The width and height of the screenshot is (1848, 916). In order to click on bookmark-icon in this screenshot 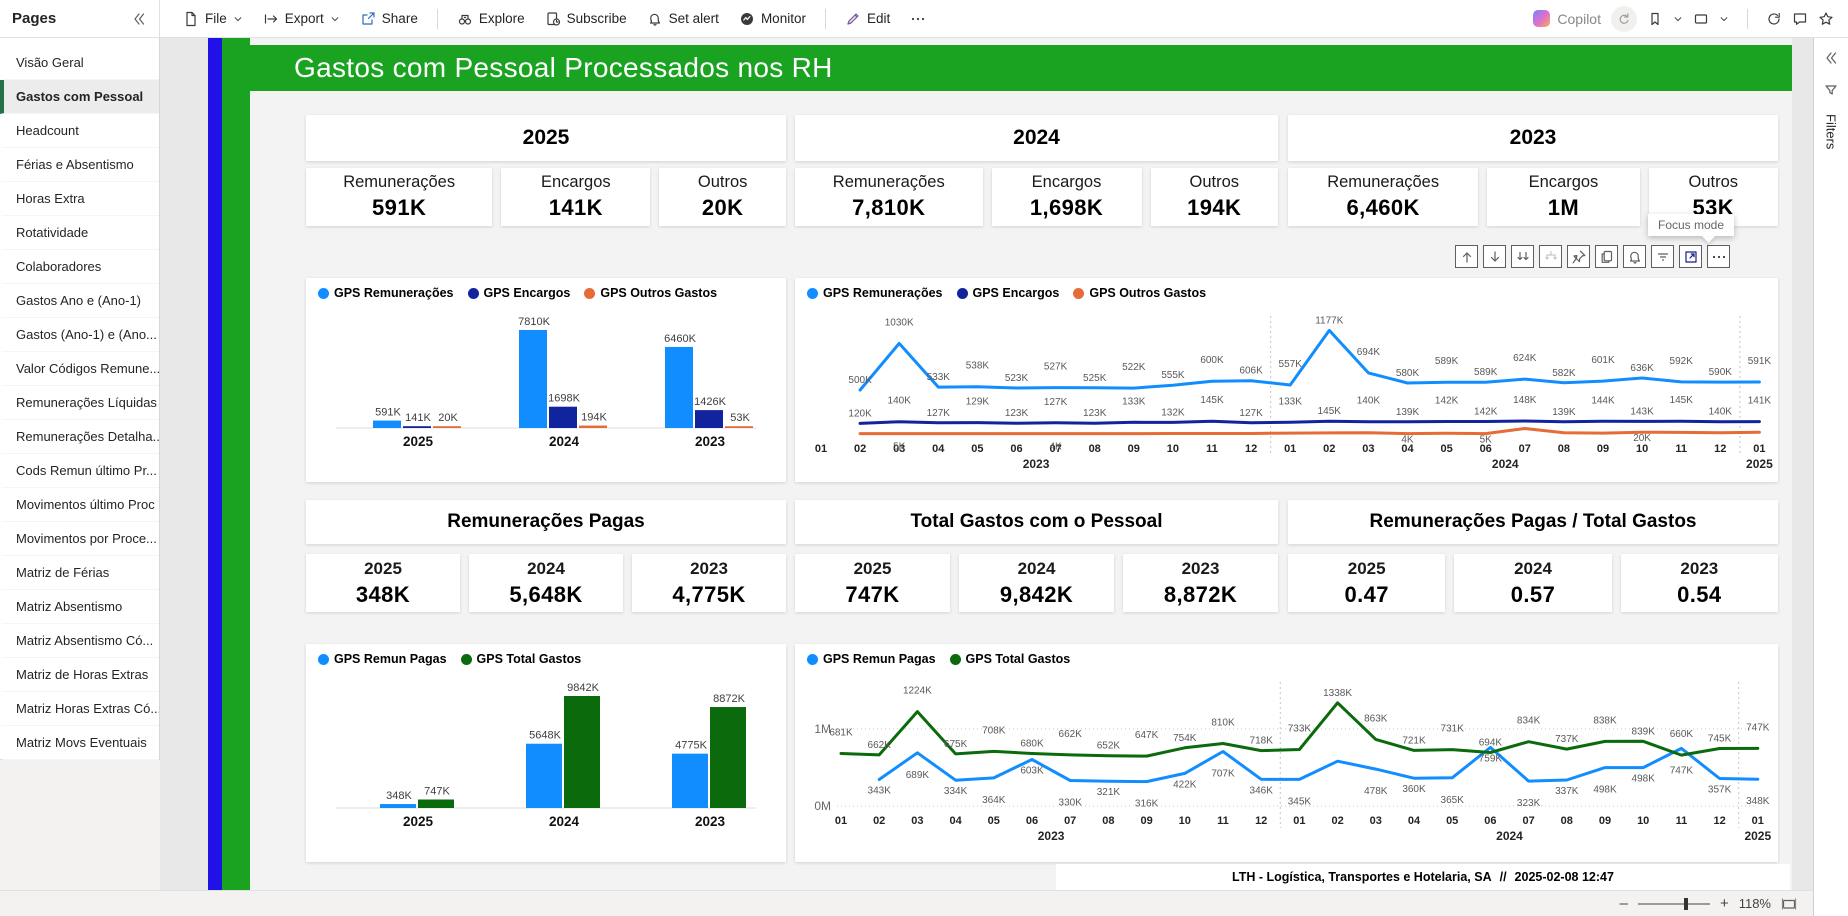, I will do `click(1655, 19)`.